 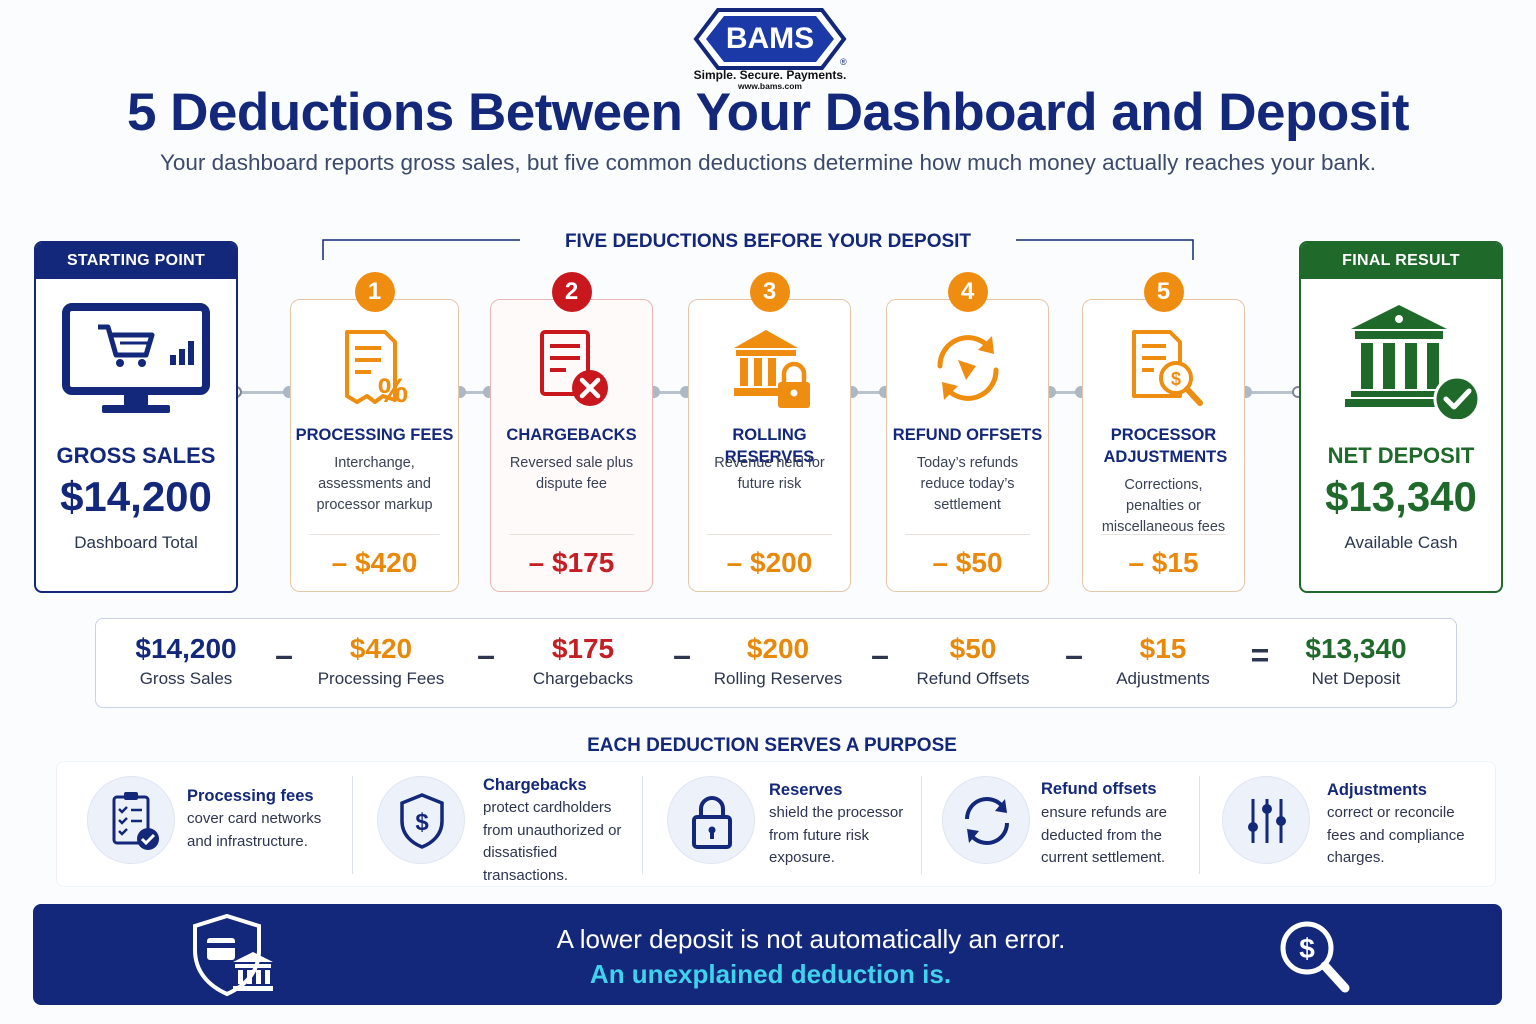 I want to click on equals-operator: =, so click(x=1260, y=655).